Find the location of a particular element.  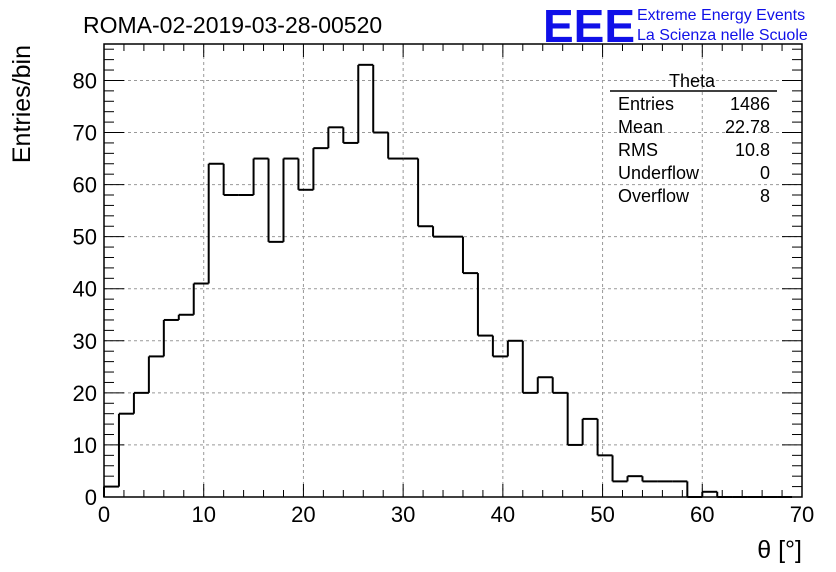

chart-title: ROMA-02-2019-03-28-00520 is located at coordinates (232, 25).